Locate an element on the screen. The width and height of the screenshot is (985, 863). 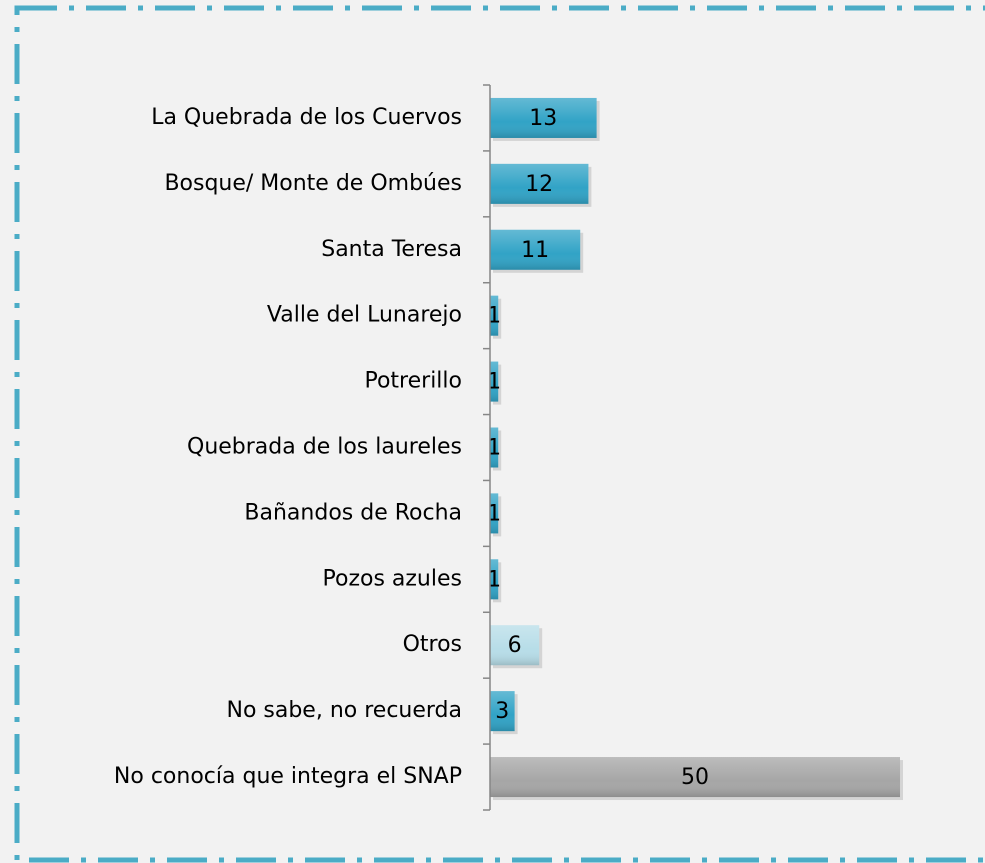
data-label: 12 is located at coordinates (539, 184).